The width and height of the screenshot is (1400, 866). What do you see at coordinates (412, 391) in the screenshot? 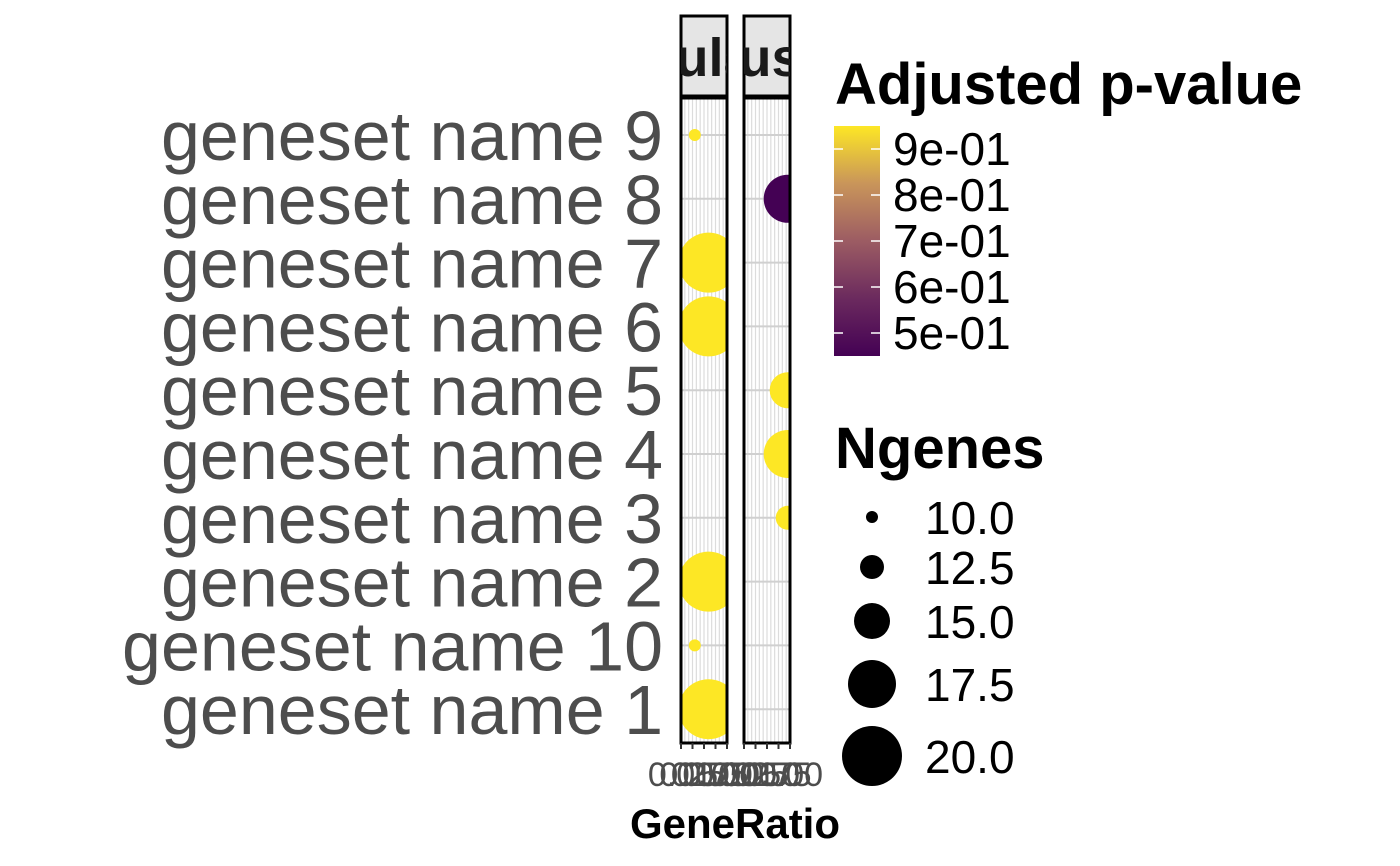
I see `y-tick-label: geneset name 5` at bounding box center [412, 391].